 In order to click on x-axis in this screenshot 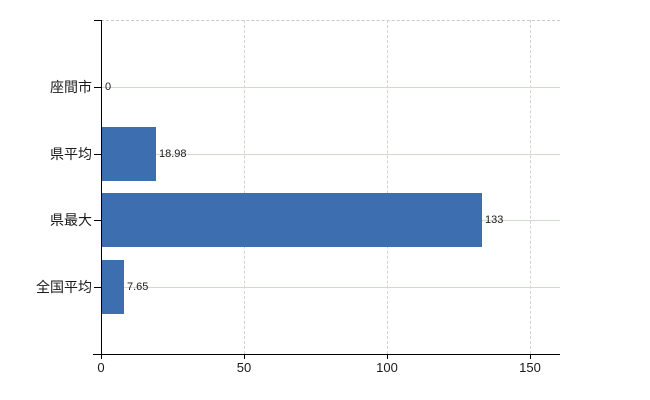, I will do `click(326, 354)`.